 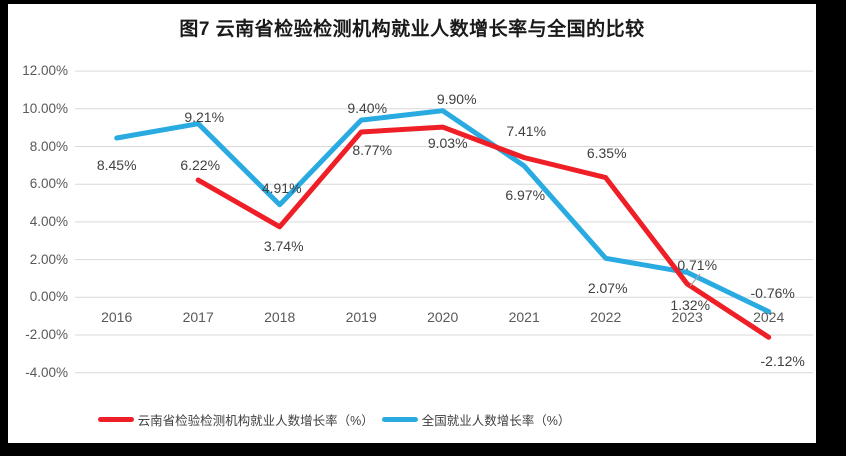 What do you see at coordinates (412, 29) in the screenshot?
I see `chart-title: 图7 云南省检验检测机构就业人数增长率与全国的比较` at bounding box center [412, 29].